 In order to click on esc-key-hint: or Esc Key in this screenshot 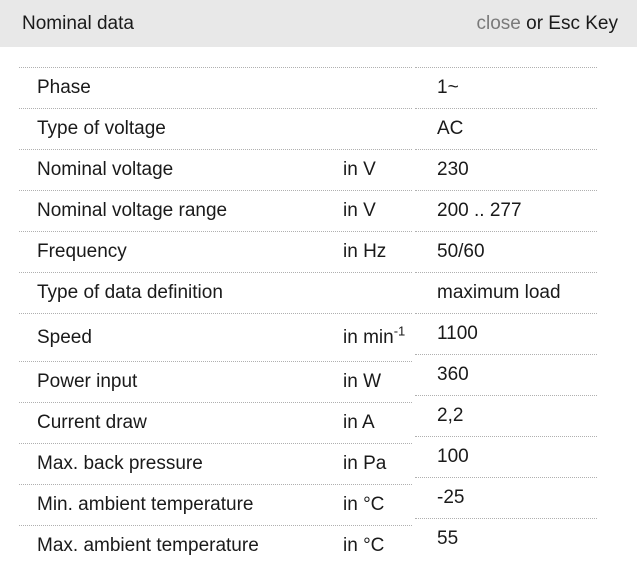, I will do `click(569, 23)`.